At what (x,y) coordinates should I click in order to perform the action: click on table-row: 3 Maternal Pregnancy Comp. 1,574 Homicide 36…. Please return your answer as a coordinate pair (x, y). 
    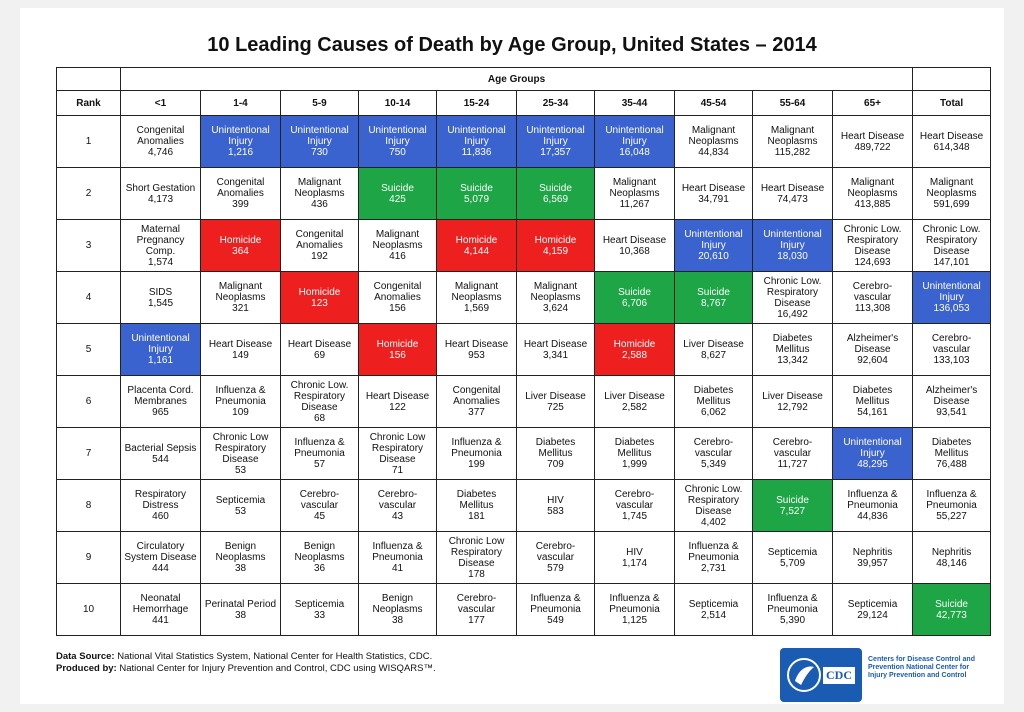
    Looking at the image, I should click on (524, 245).